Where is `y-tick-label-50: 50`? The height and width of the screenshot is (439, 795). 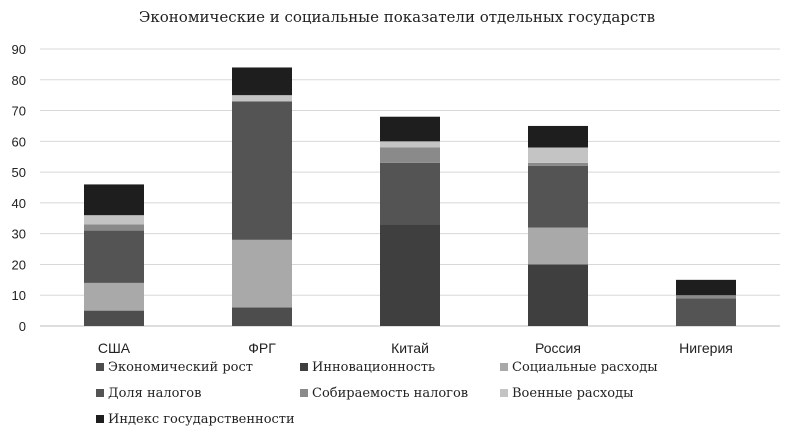
y-tick-label-50: 50 is located at coordinates (19, 172).